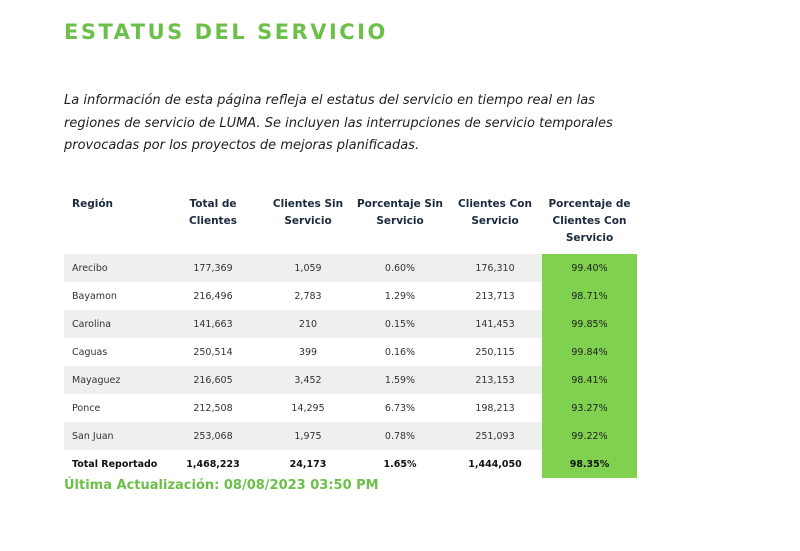  What do you see at coordinates (400, 324) in the screenshot?
I see `cell-percent-without-service: 0.15%` at bounding box center [400, 324].